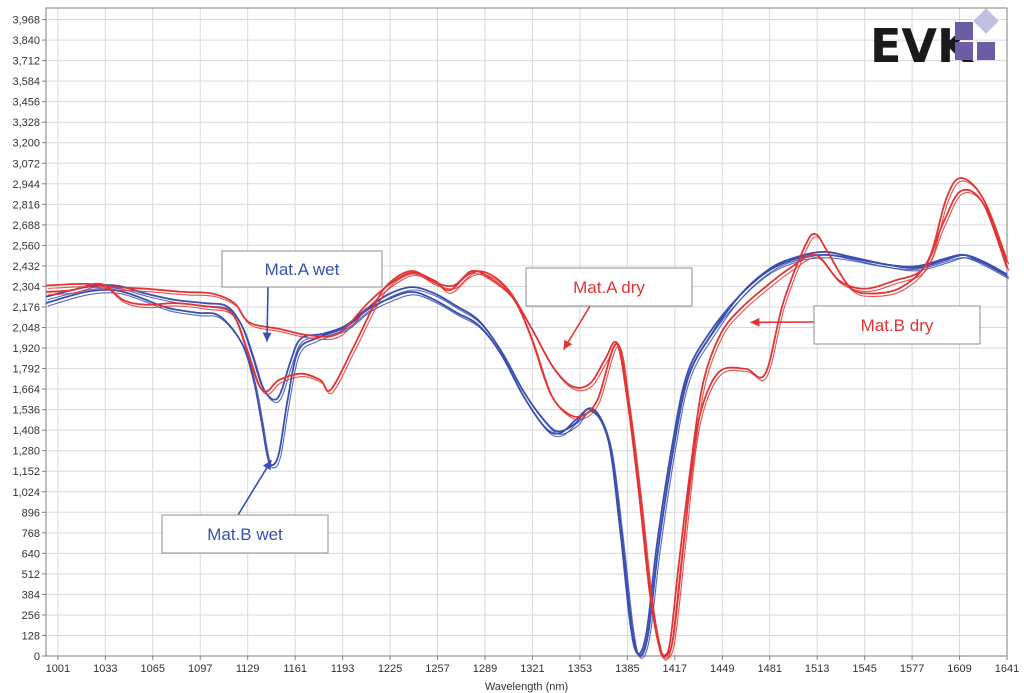 The height and width of the screenshot is (693, 1024). What do you see at coordinates (959, 669) in the screenshot?
I see `x-tick-label: 1609` at bounding box center [959, 669].